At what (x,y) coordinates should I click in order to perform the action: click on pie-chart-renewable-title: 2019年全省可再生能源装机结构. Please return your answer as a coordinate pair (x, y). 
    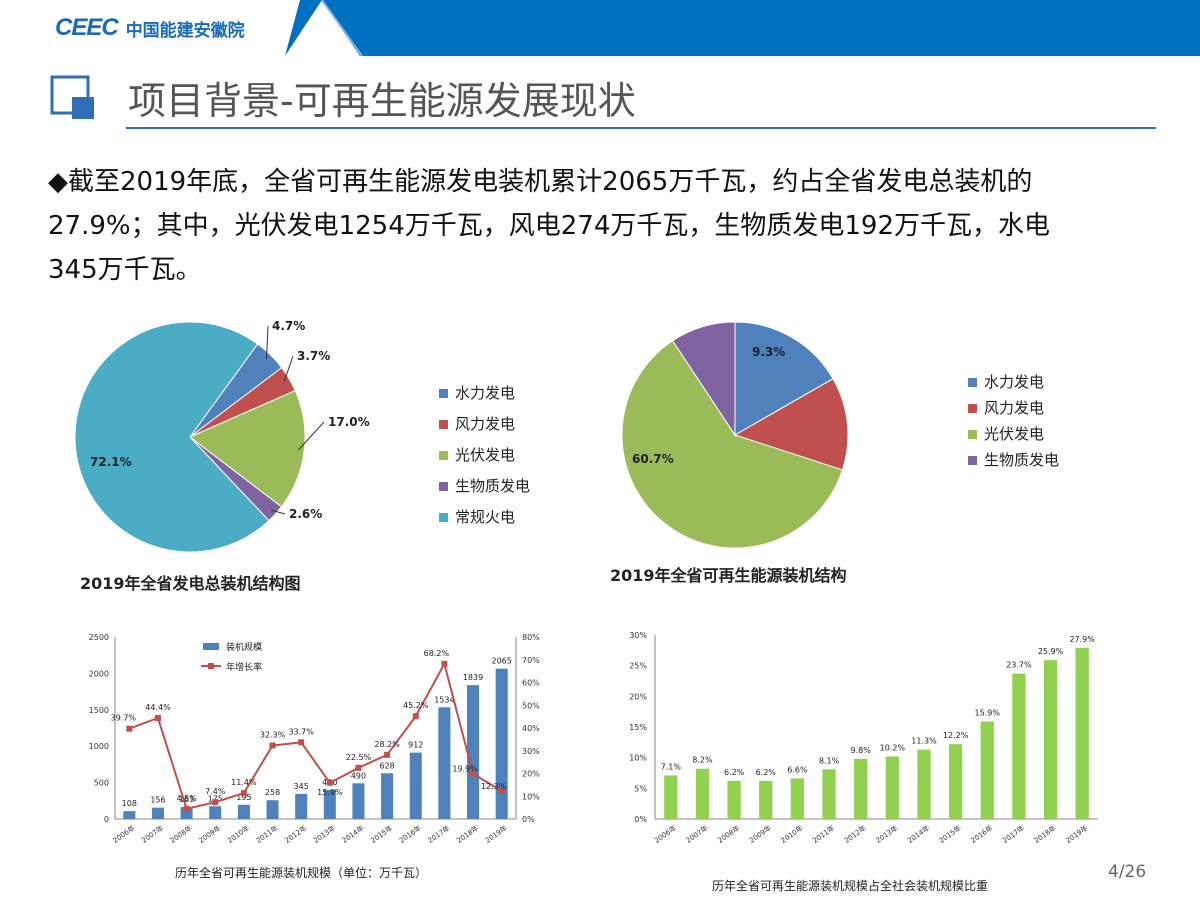
    Looking at the image, I should click on (728, 575).